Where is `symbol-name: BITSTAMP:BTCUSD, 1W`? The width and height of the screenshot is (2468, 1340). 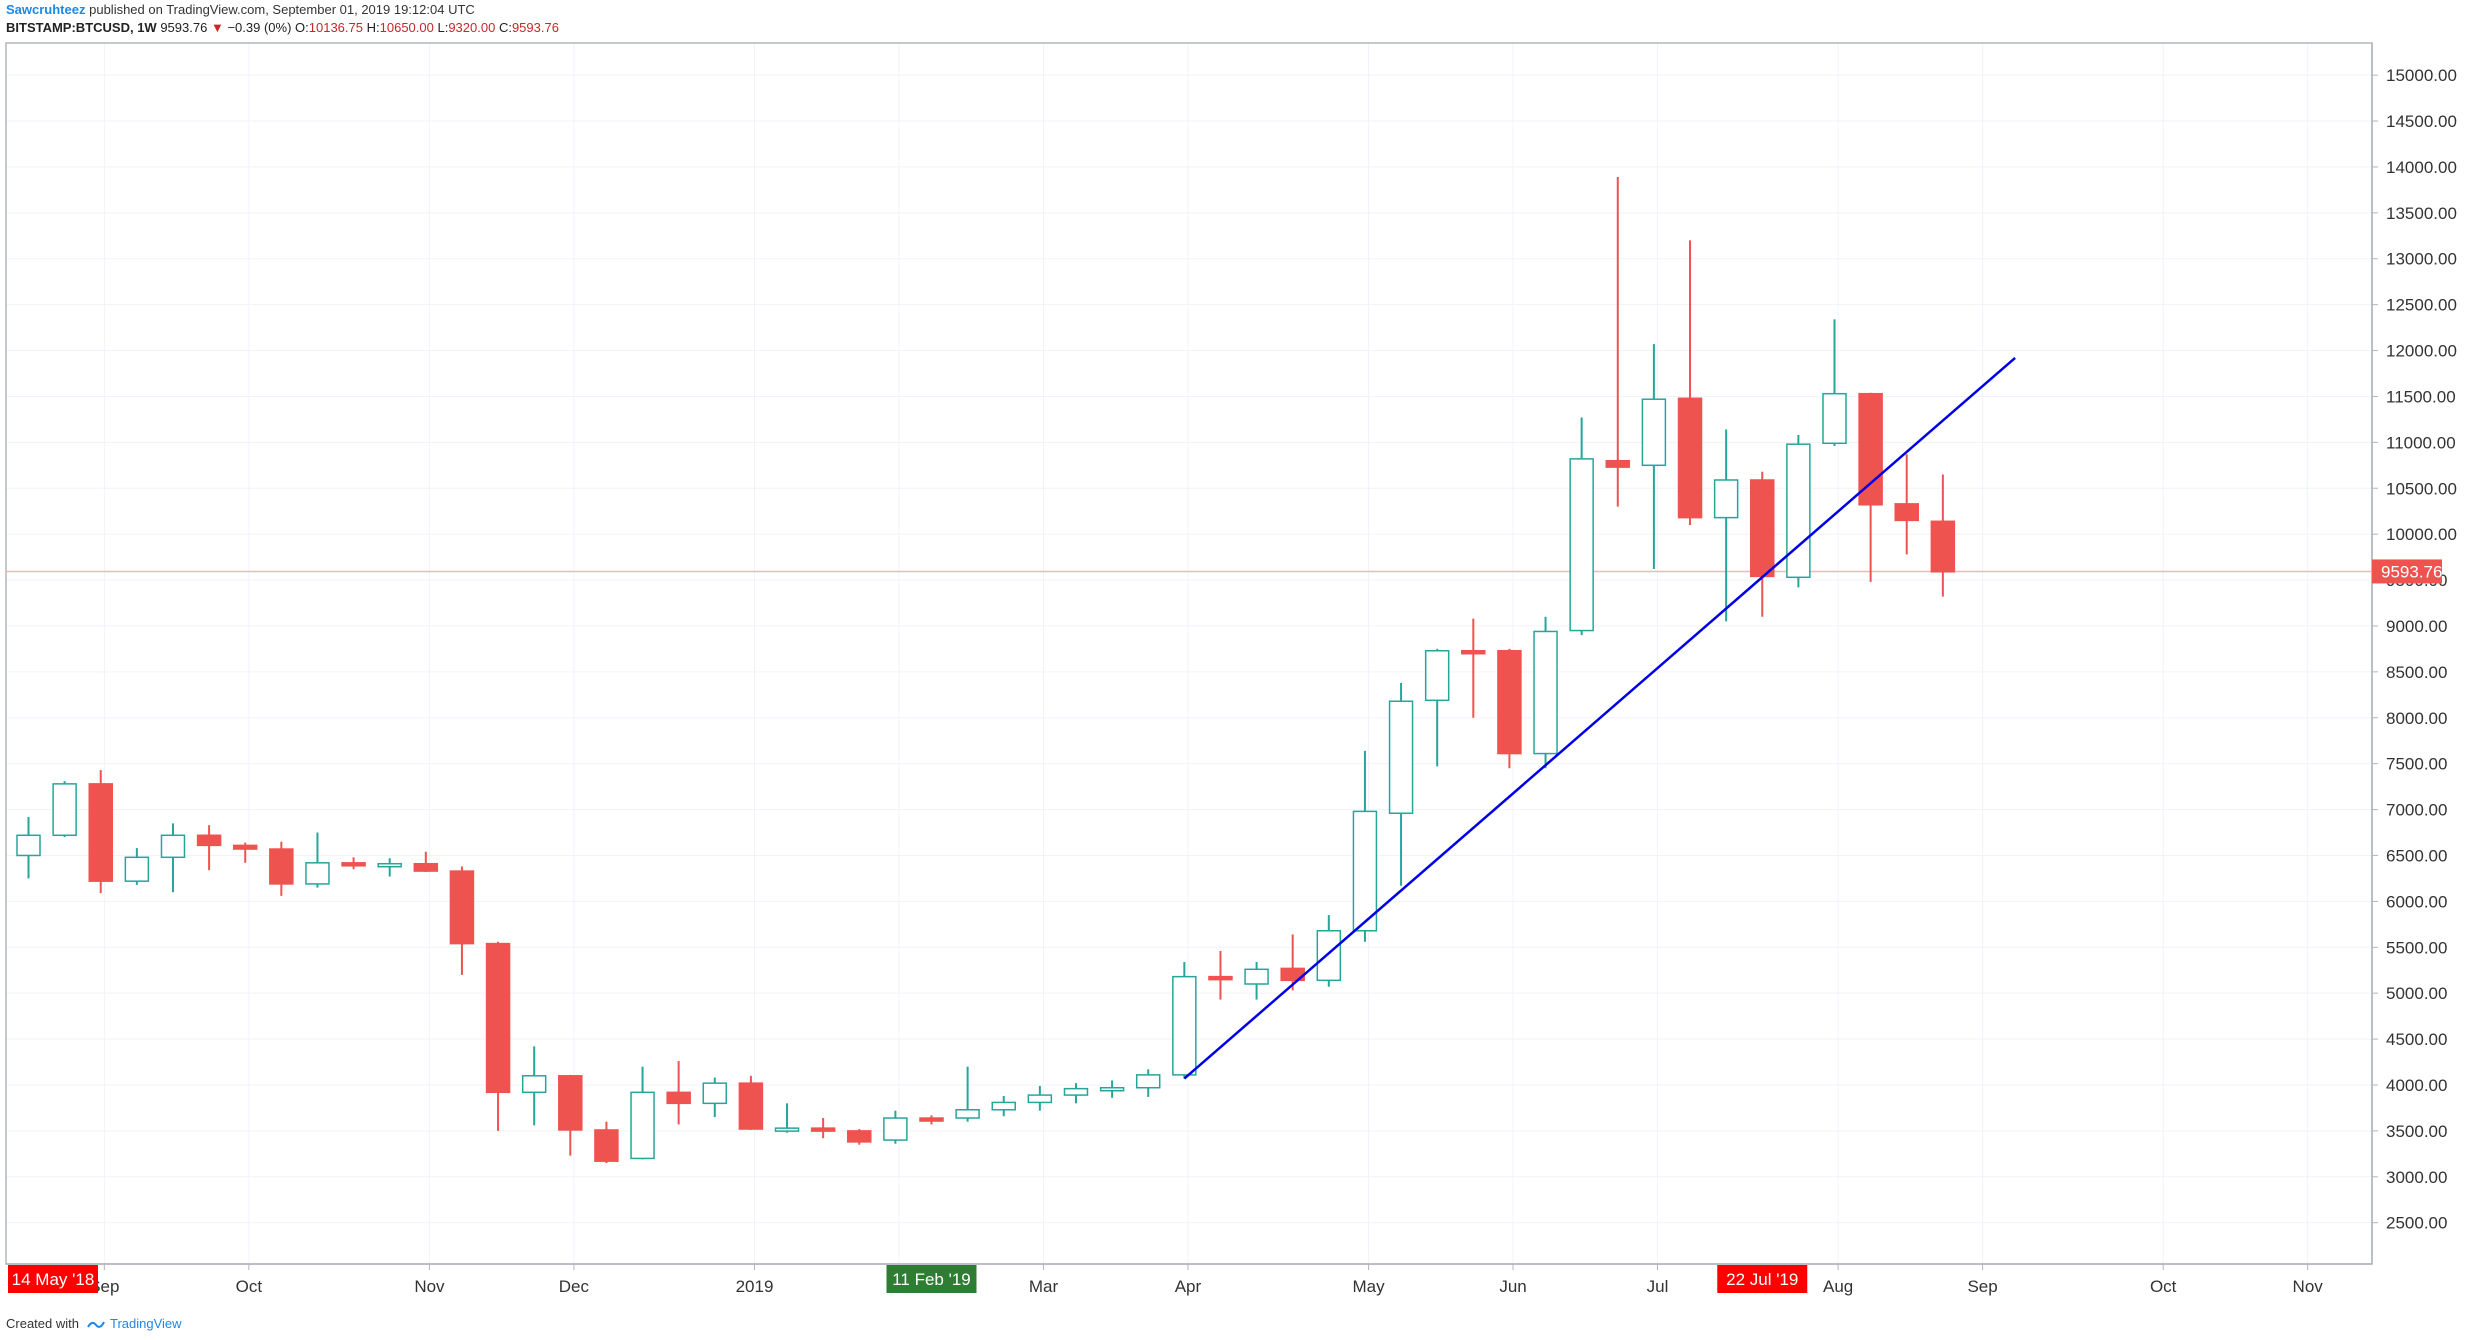
symbol-name: BITSTAMP:BTCUSD, 1W is located at coordinates (81, 27).